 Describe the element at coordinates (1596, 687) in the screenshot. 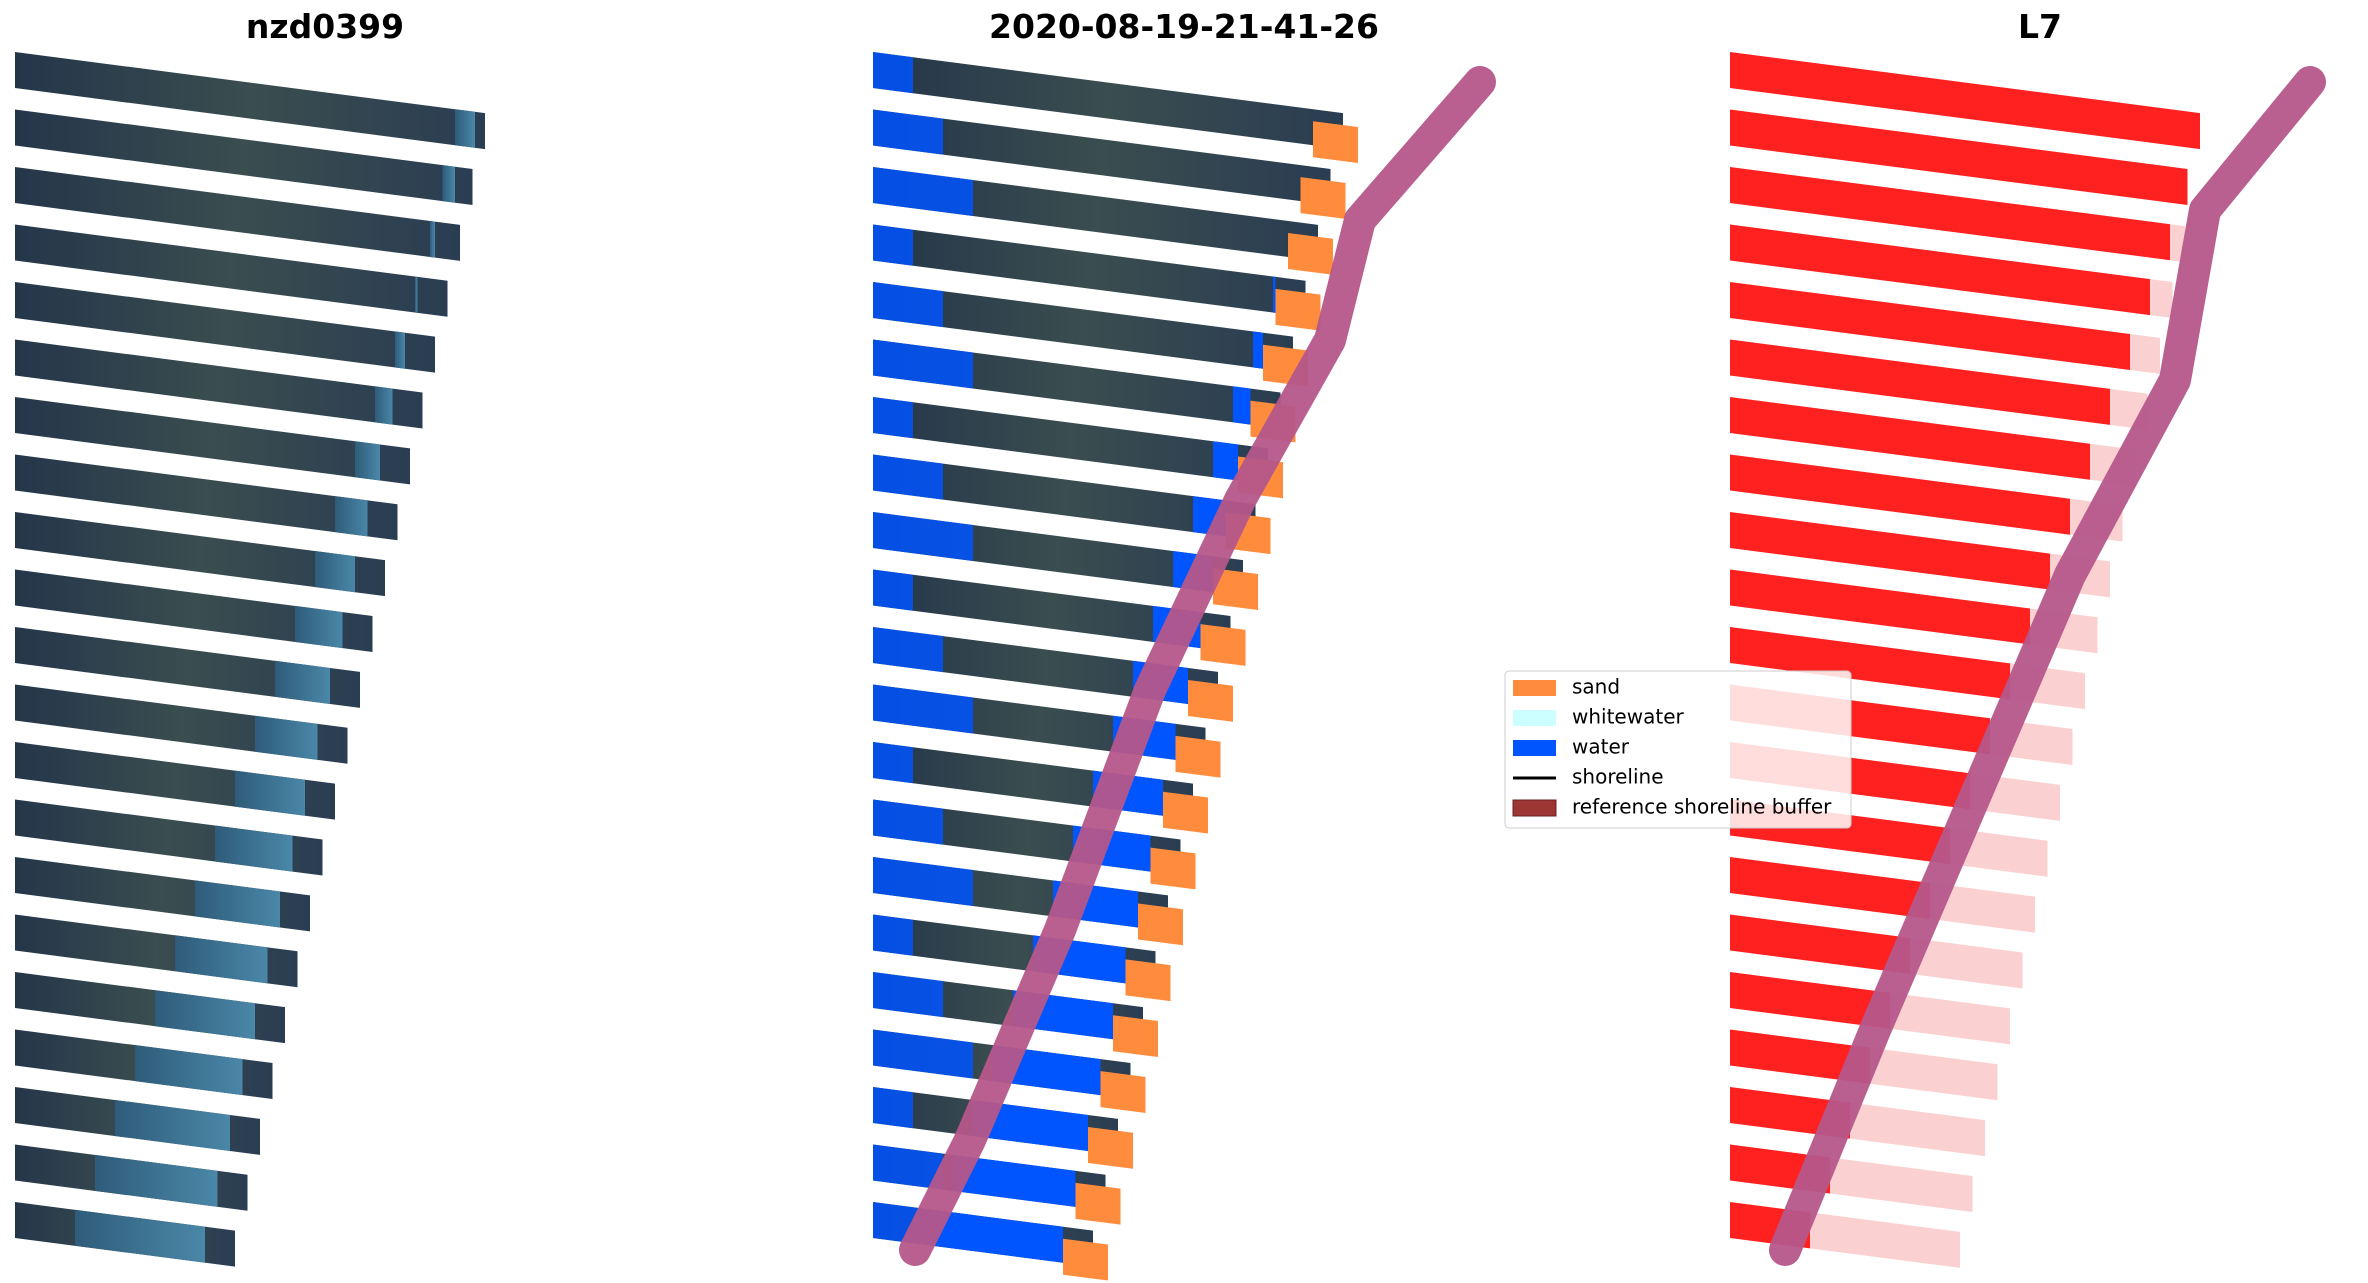

I see `legend-label: sand` at that location.